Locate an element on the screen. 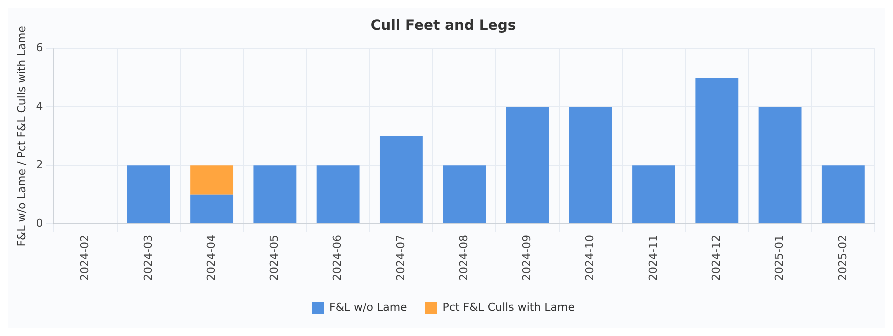 This screenshot has height=336, width=893. x-tick-label: 2024-07 is located at coordinates (401, 258).